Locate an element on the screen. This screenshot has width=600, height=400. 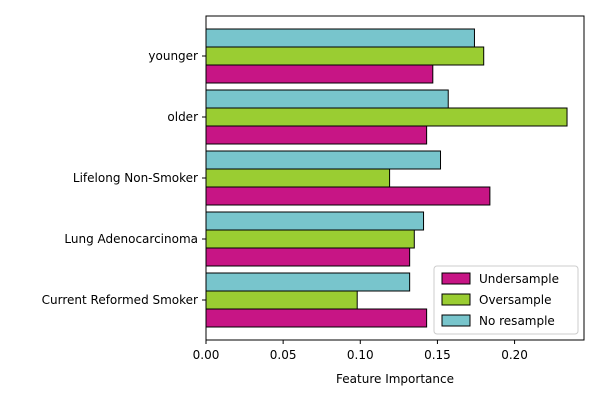
bar-oversample-older is located at coordinates (386, 117).